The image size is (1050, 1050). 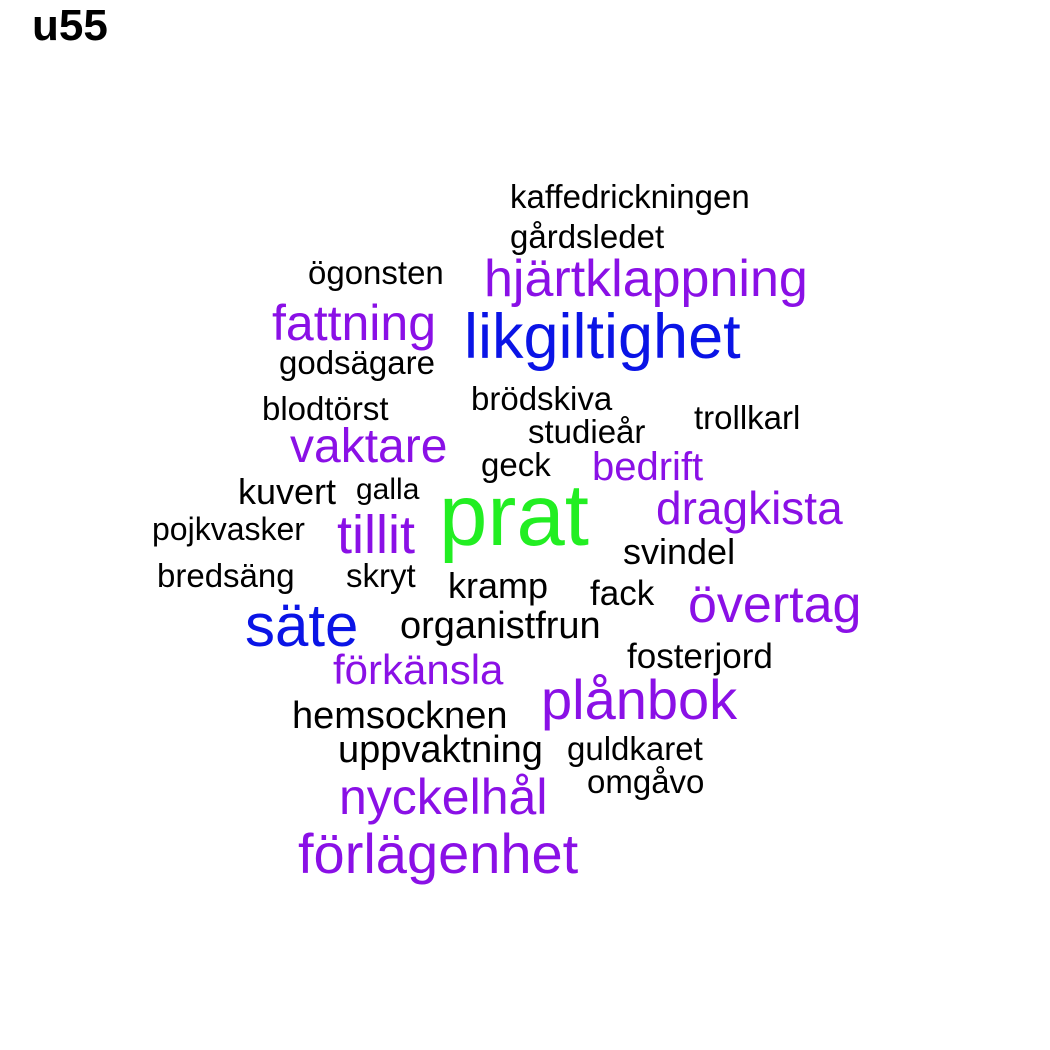 What do you see at coordinates (500, 626) in the screenshot?
I see `word: organistfrun` at bounding box center [500, 626].